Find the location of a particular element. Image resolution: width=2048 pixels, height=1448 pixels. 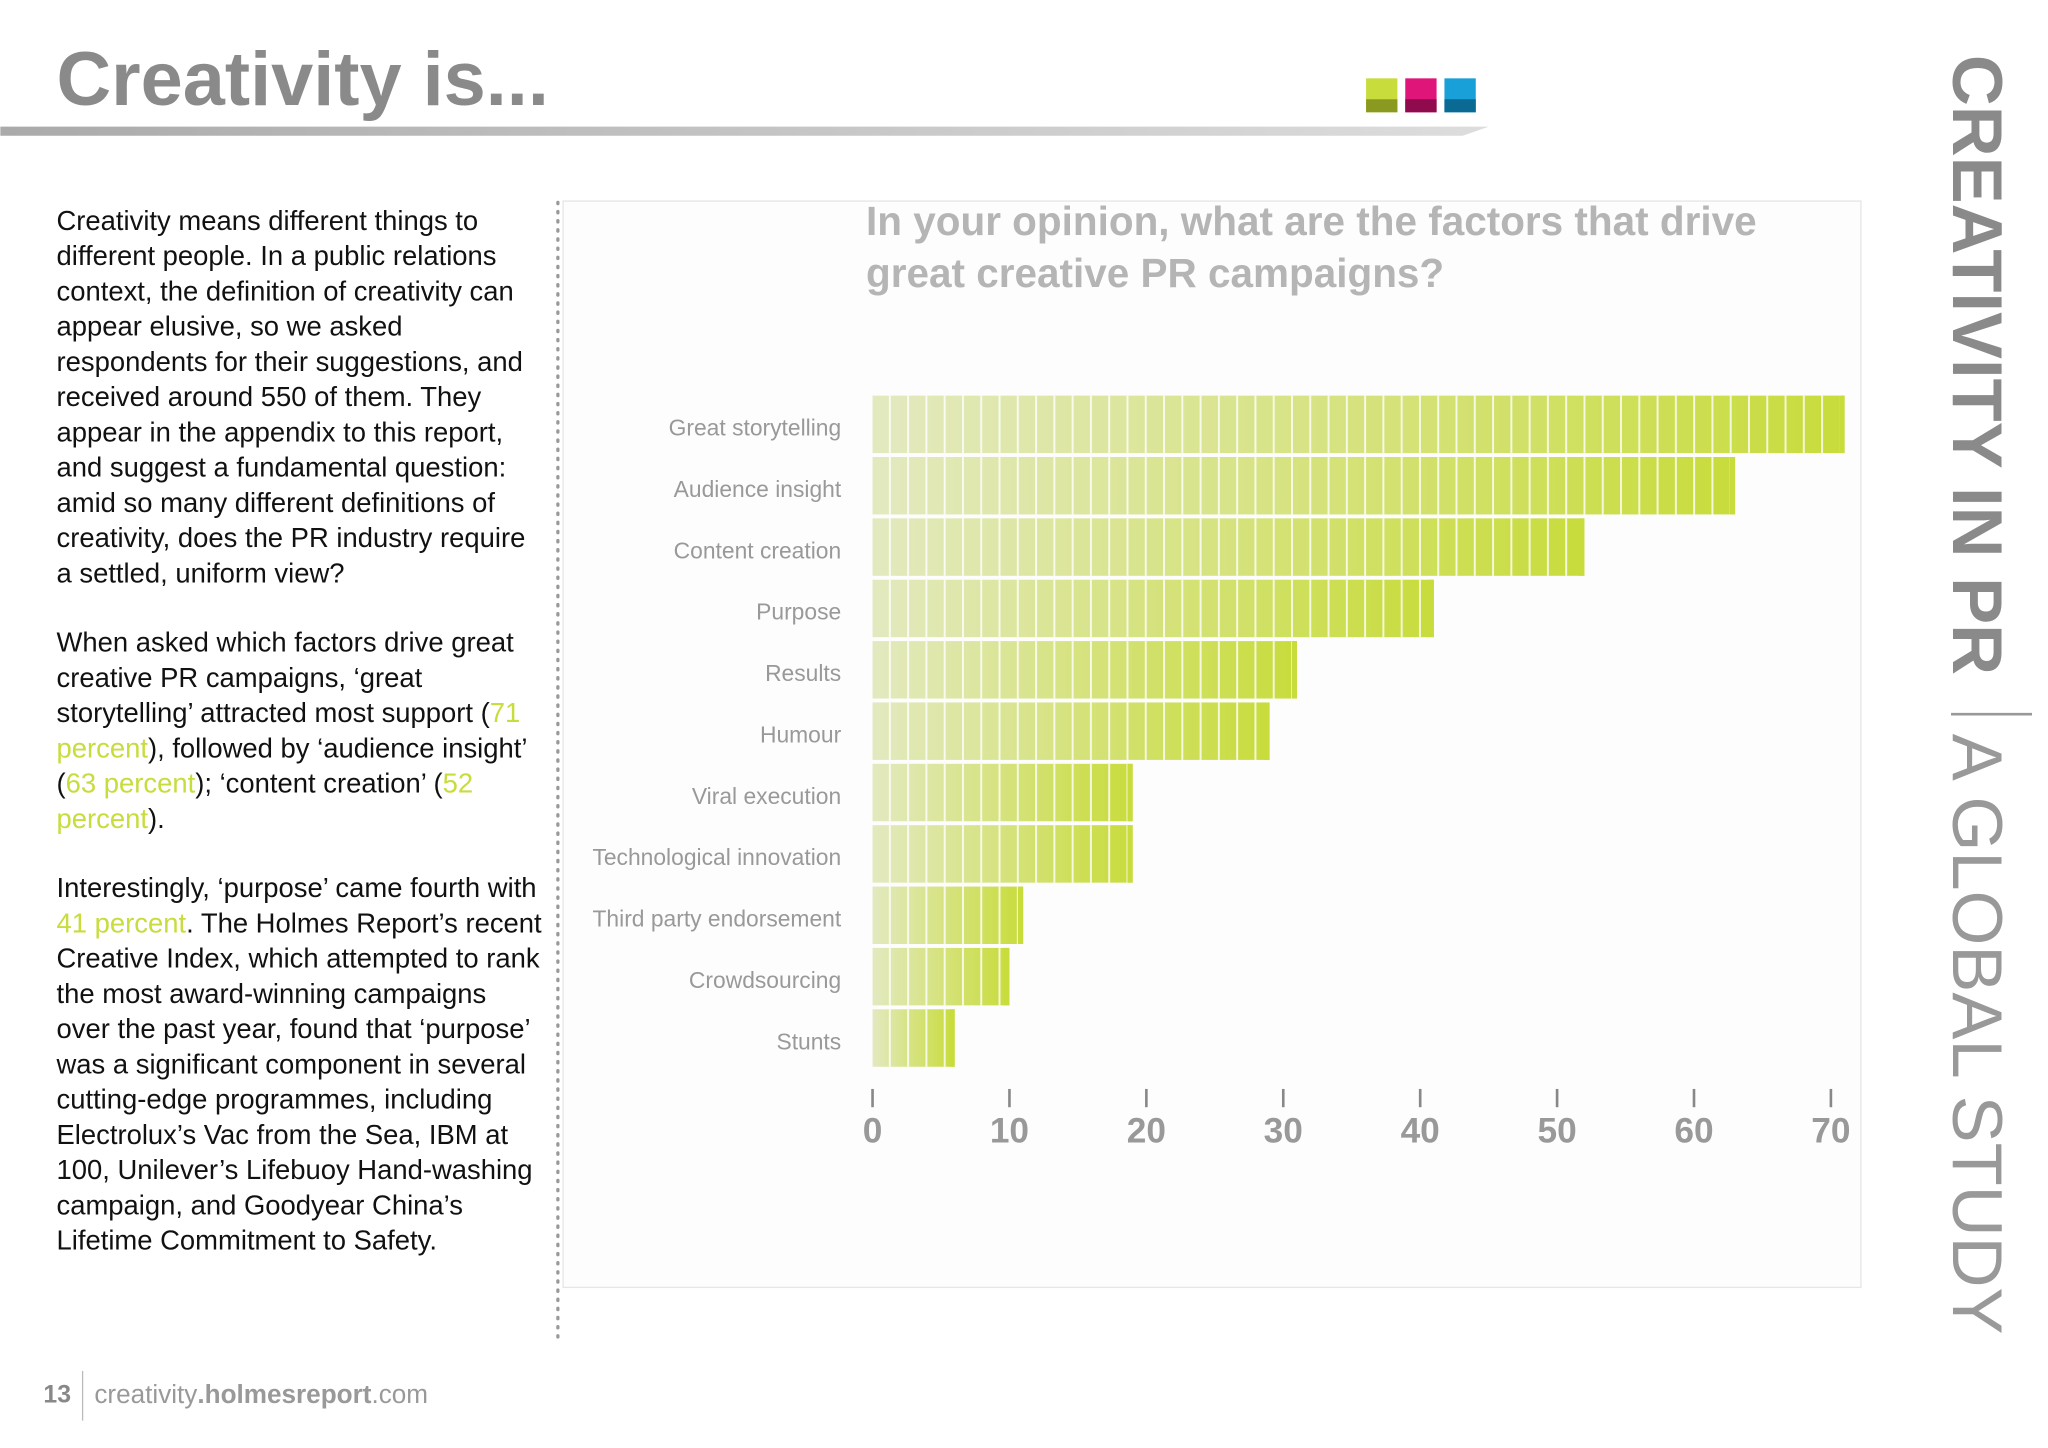

highlight: 52 percent is located at coordinates (265, 802).